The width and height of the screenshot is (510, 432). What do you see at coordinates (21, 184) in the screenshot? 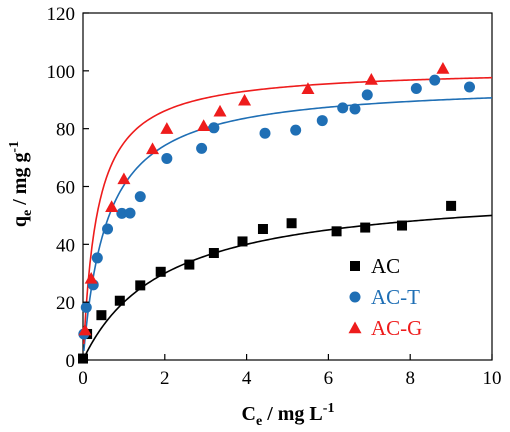
I see `y-axis-title: qe / mg g-1` at bounding box center [21, 184].